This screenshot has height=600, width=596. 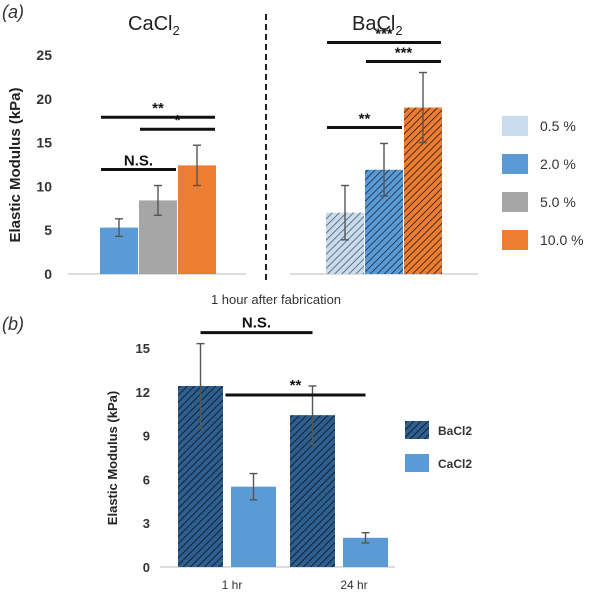 What do you see at coordinates (232, 585) in the screenshot?
I see `x-tick-label: 1 hr` at bounding box center [232, 585].